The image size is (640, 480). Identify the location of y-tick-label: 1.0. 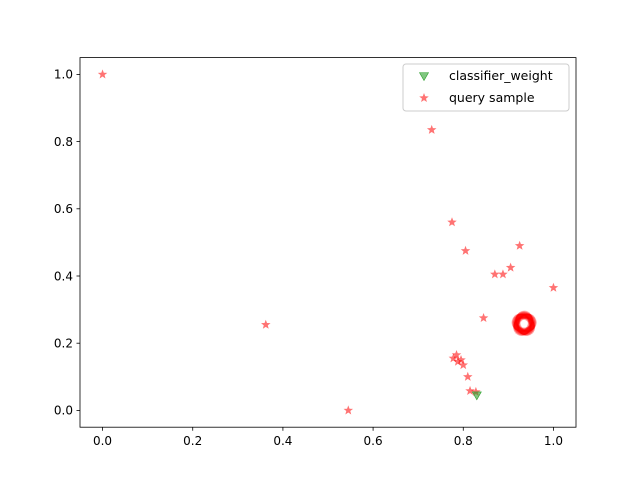
(63, 75).